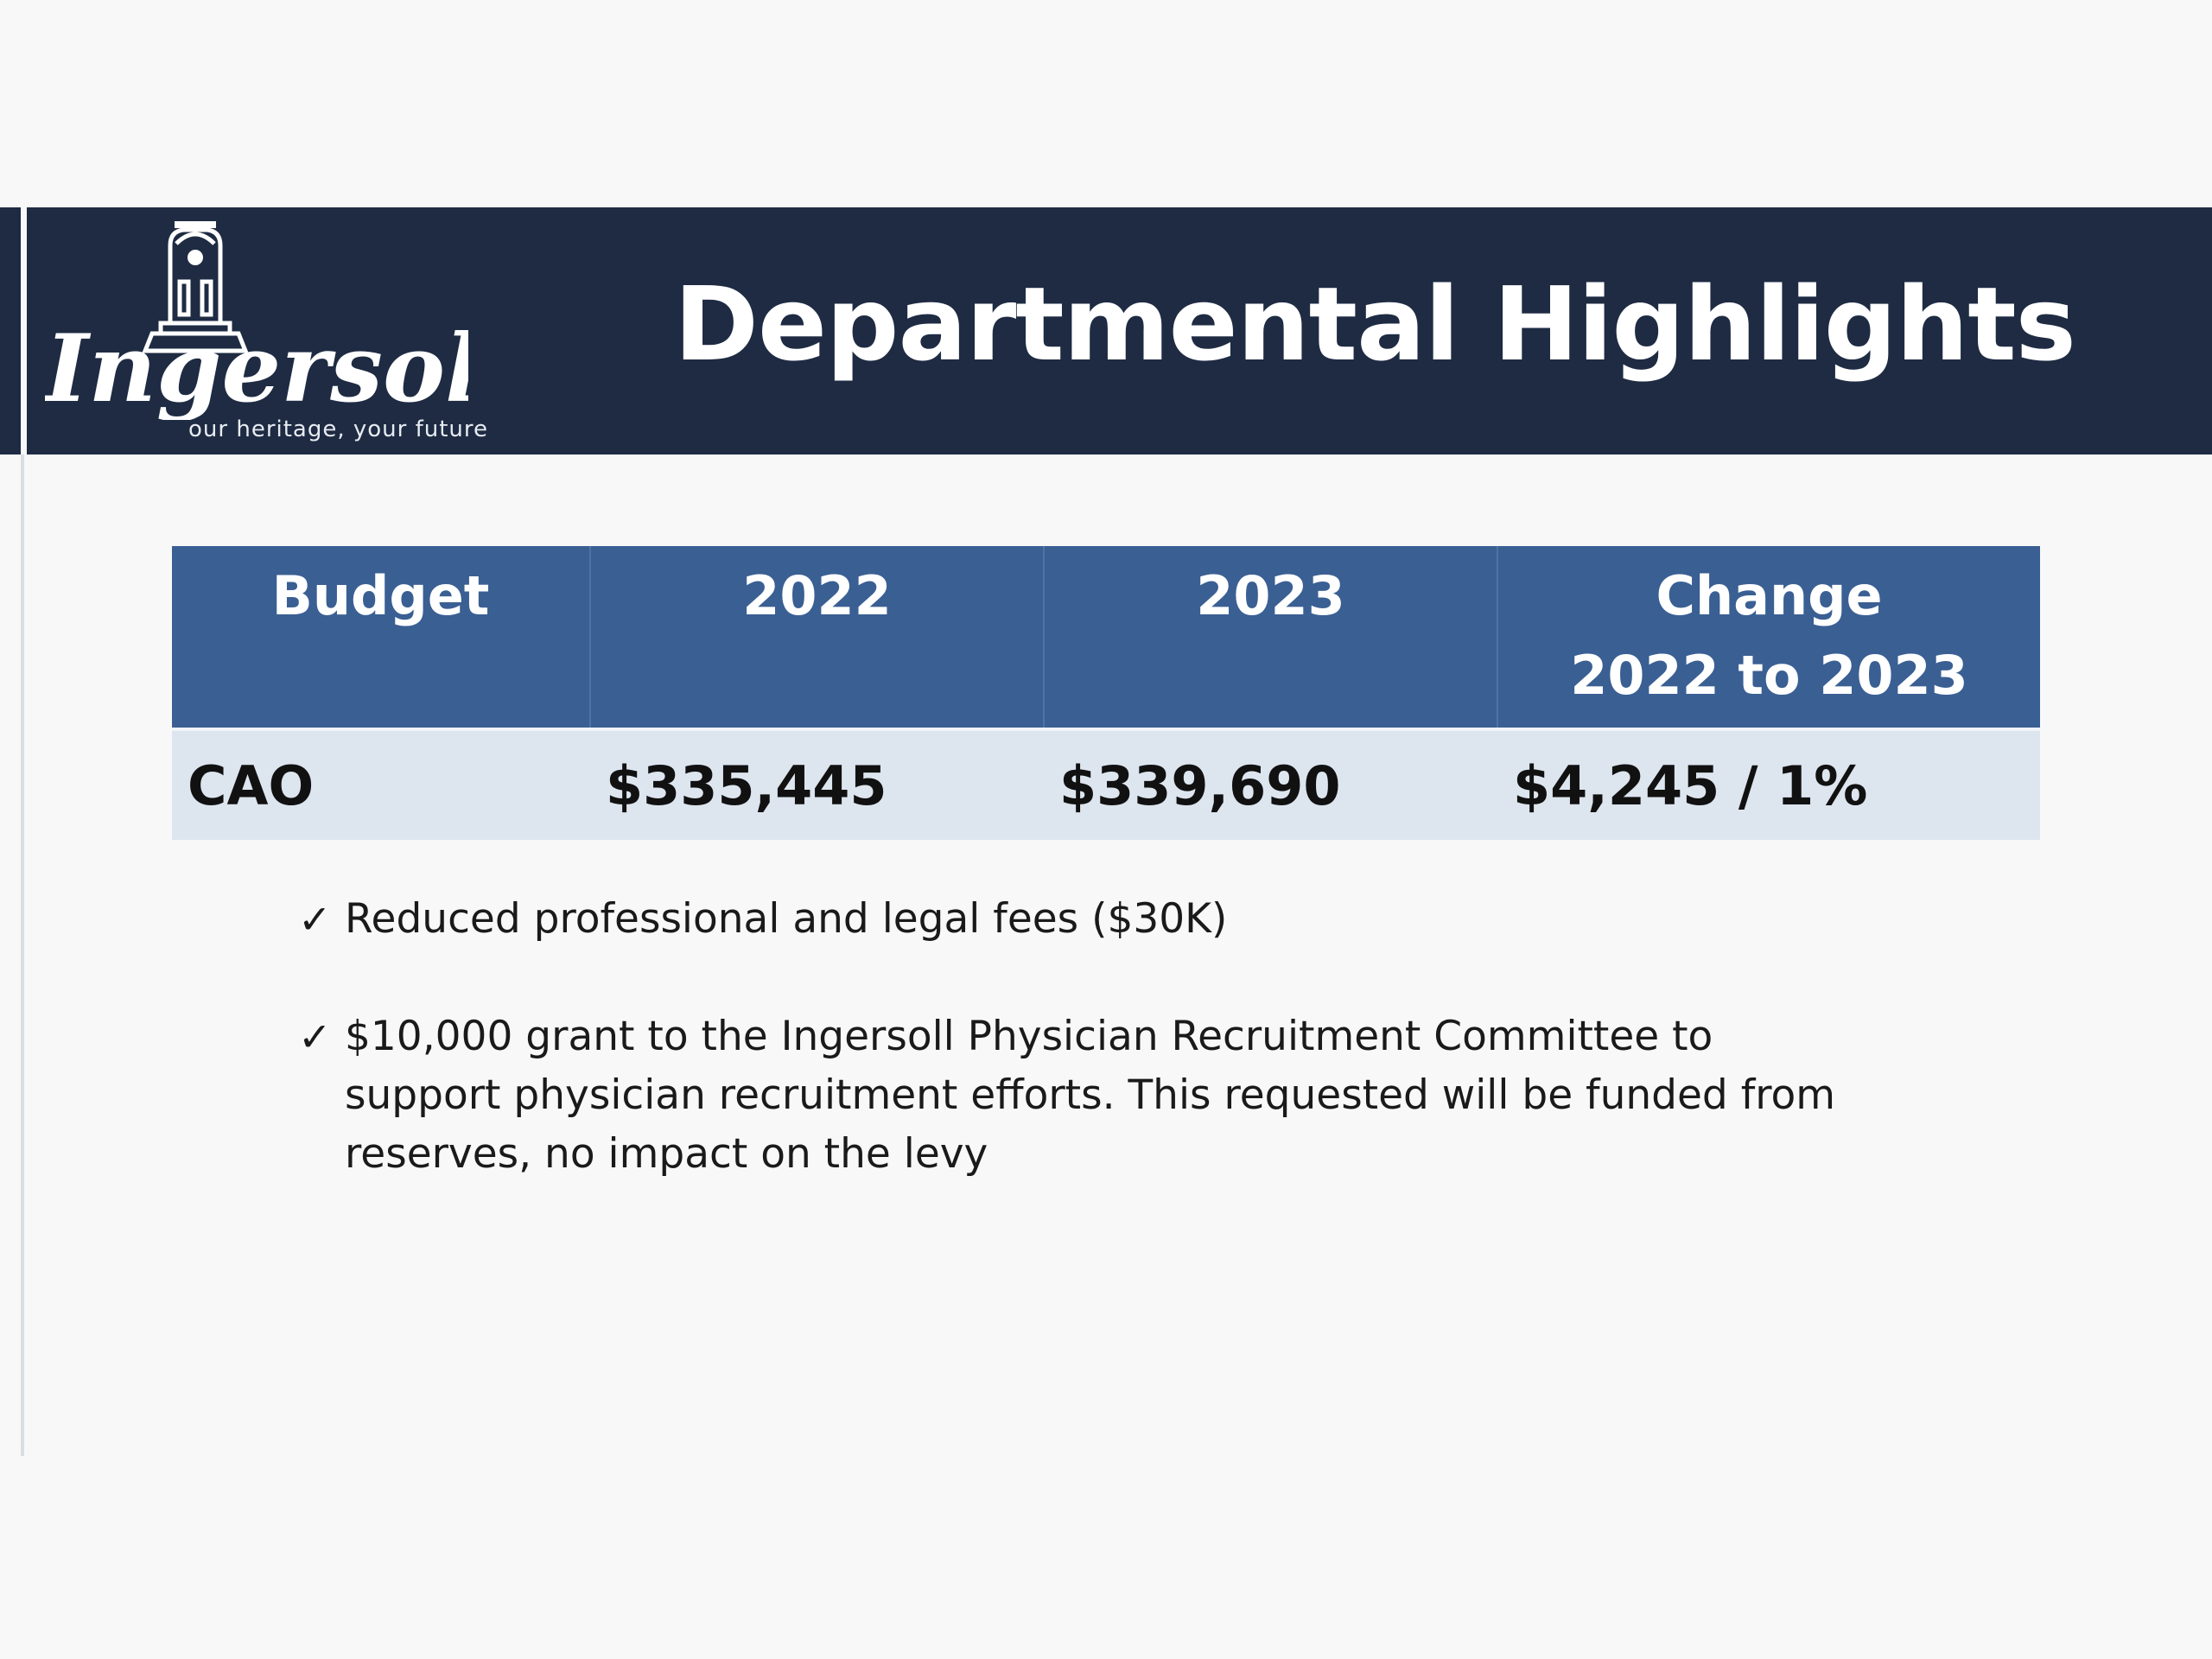  What do you see at coordinates (22, 831) in the screenshot?
I see `left-rule-divider` at bounding box center [22, 831].